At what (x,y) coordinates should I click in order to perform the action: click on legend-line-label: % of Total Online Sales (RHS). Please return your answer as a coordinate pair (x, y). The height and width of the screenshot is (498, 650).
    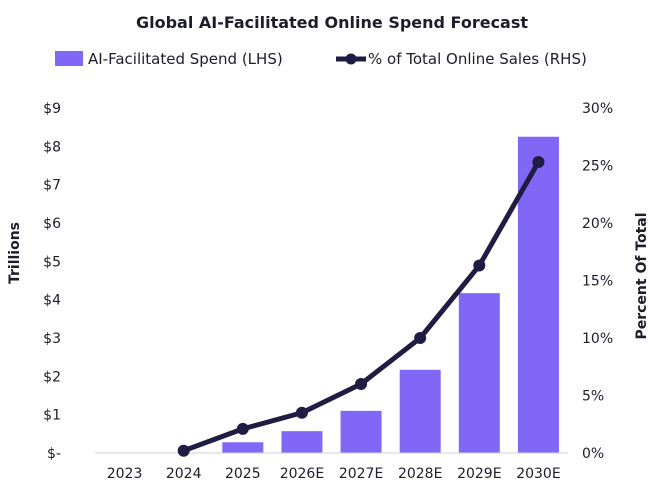
    Looking at the image, I should click on (477, 59).